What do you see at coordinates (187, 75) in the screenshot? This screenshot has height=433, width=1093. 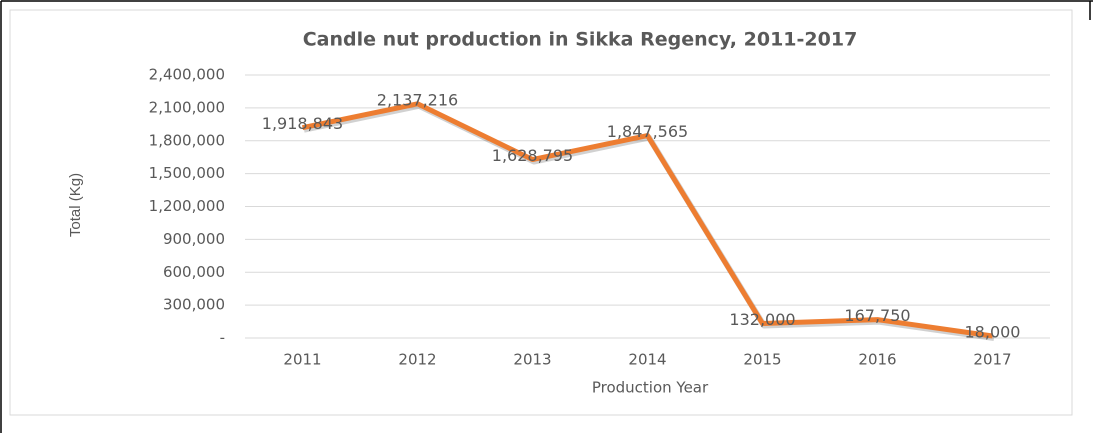 I see `y-tick-label: 2,400,000` at bounding box center [187, 75].